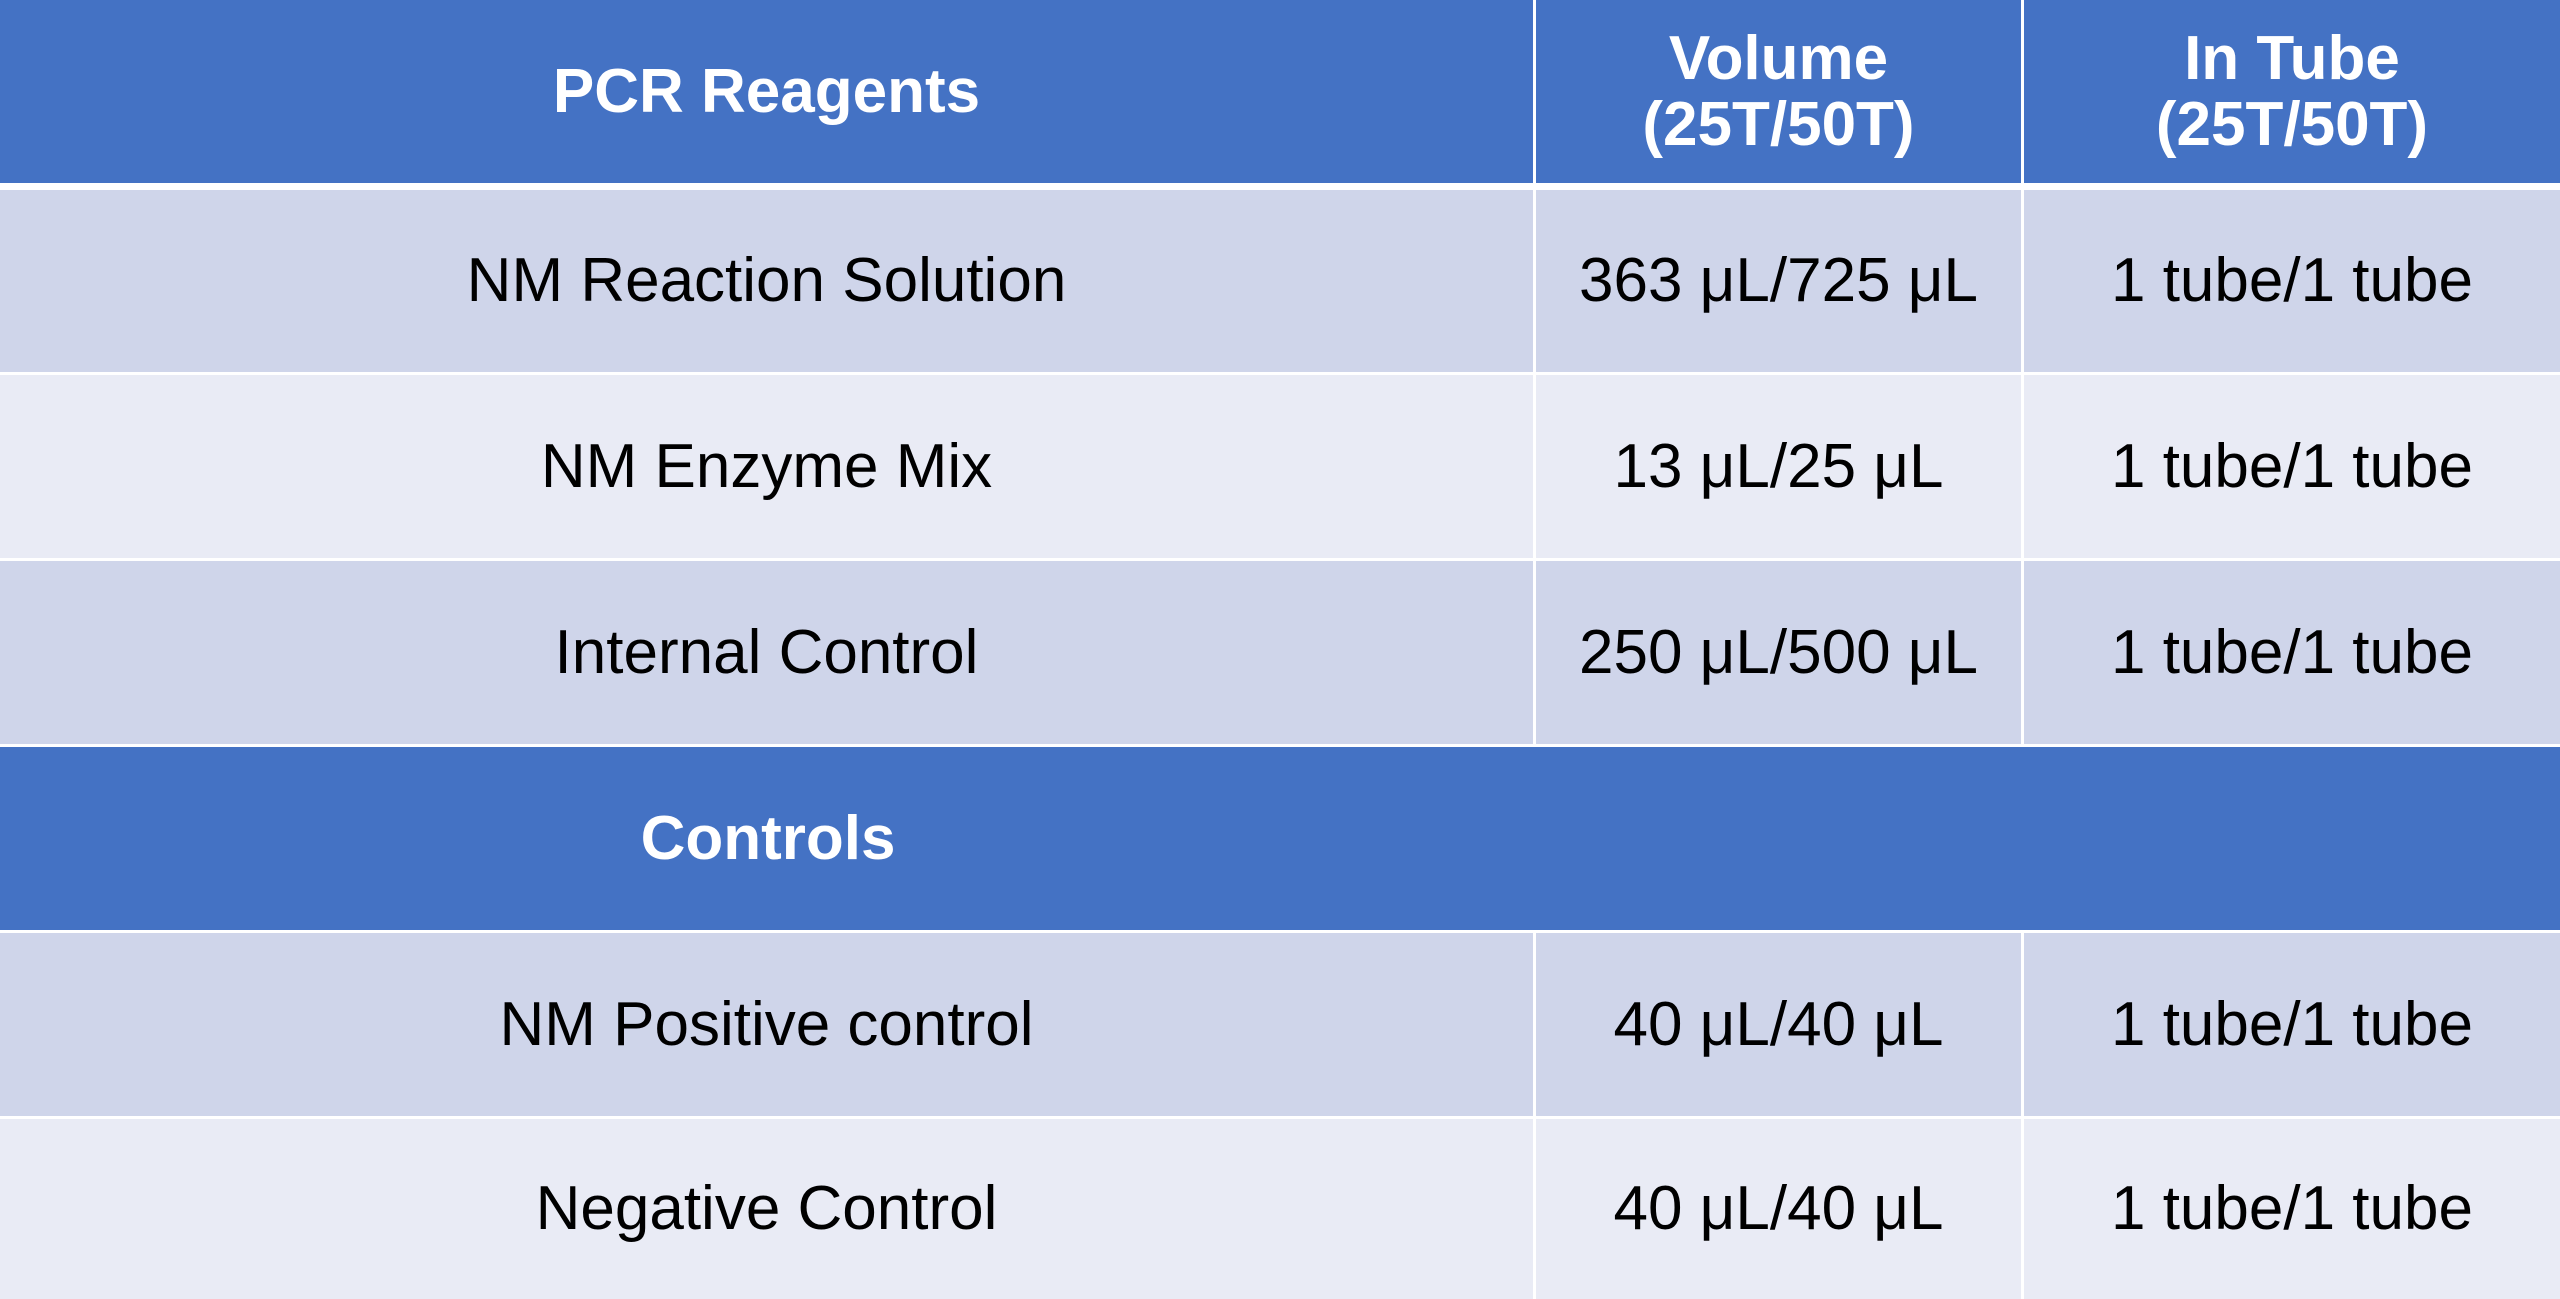 This screenshot has height=1299, width=2560. I want to click on header-volume-line1: Volume, so click(1778, 59).